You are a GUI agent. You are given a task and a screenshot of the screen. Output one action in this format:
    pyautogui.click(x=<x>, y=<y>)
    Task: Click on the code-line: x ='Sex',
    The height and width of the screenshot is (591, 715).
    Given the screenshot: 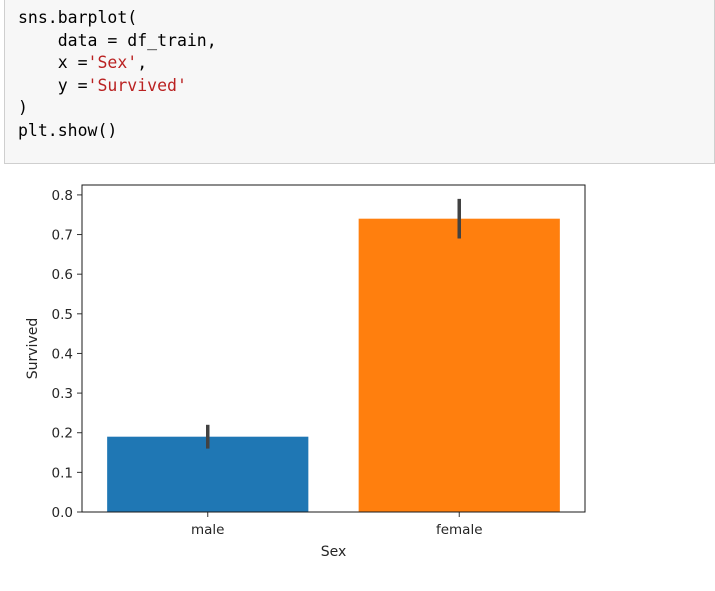 What is the action you would take?
    pyautogui.click(x=360, y=63)
    